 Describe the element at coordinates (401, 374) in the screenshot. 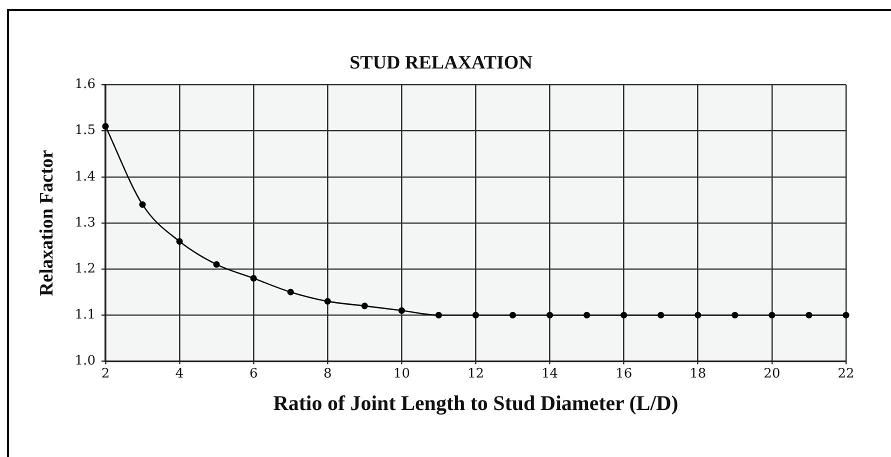

I see `x-tick-label: 10` at that location.